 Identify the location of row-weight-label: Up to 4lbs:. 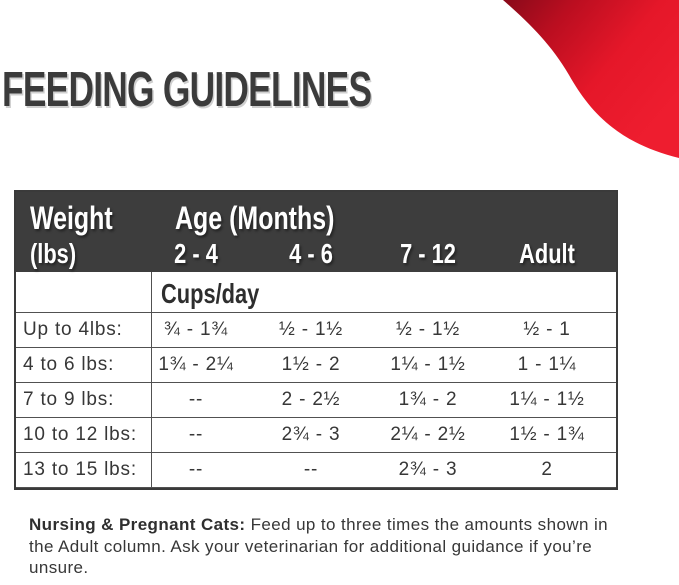
(73, 329).